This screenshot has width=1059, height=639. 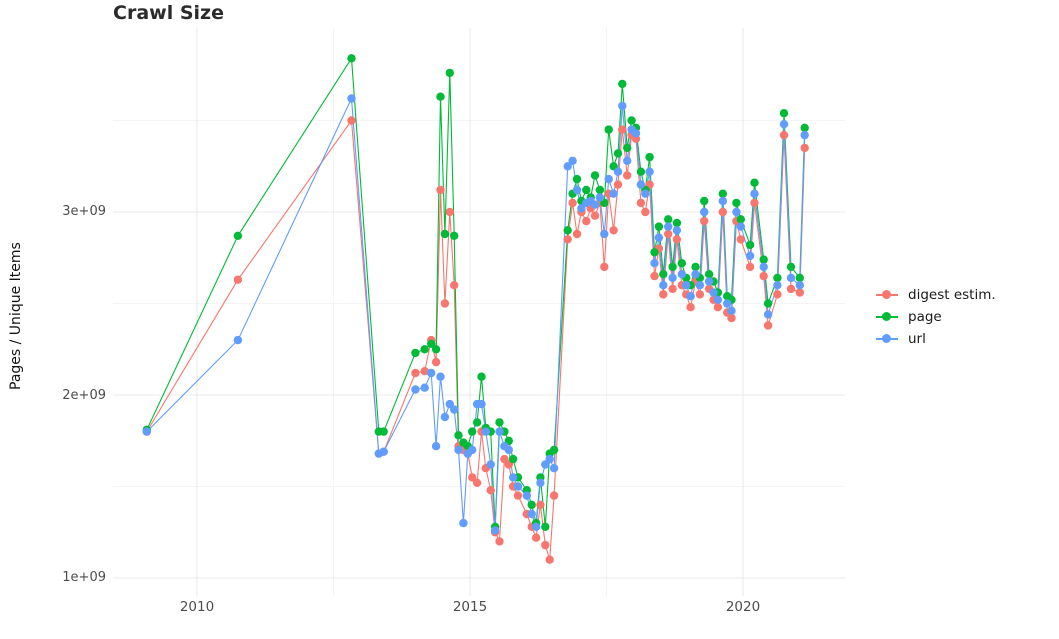 I want to click on legend: digest estim. page url, so click(x=936, y=316).